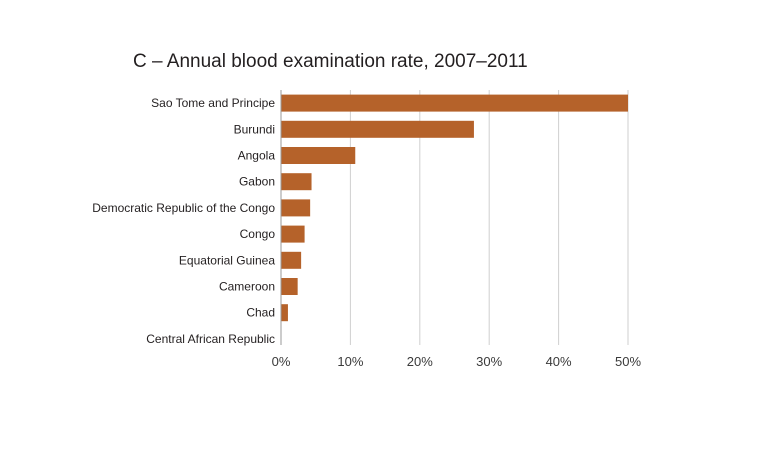 The image size is (758, 476). Describe the element at coordinates (183, 208) in the screenshot. I see `category-label: Democratic Republic of the Congo` at that location.